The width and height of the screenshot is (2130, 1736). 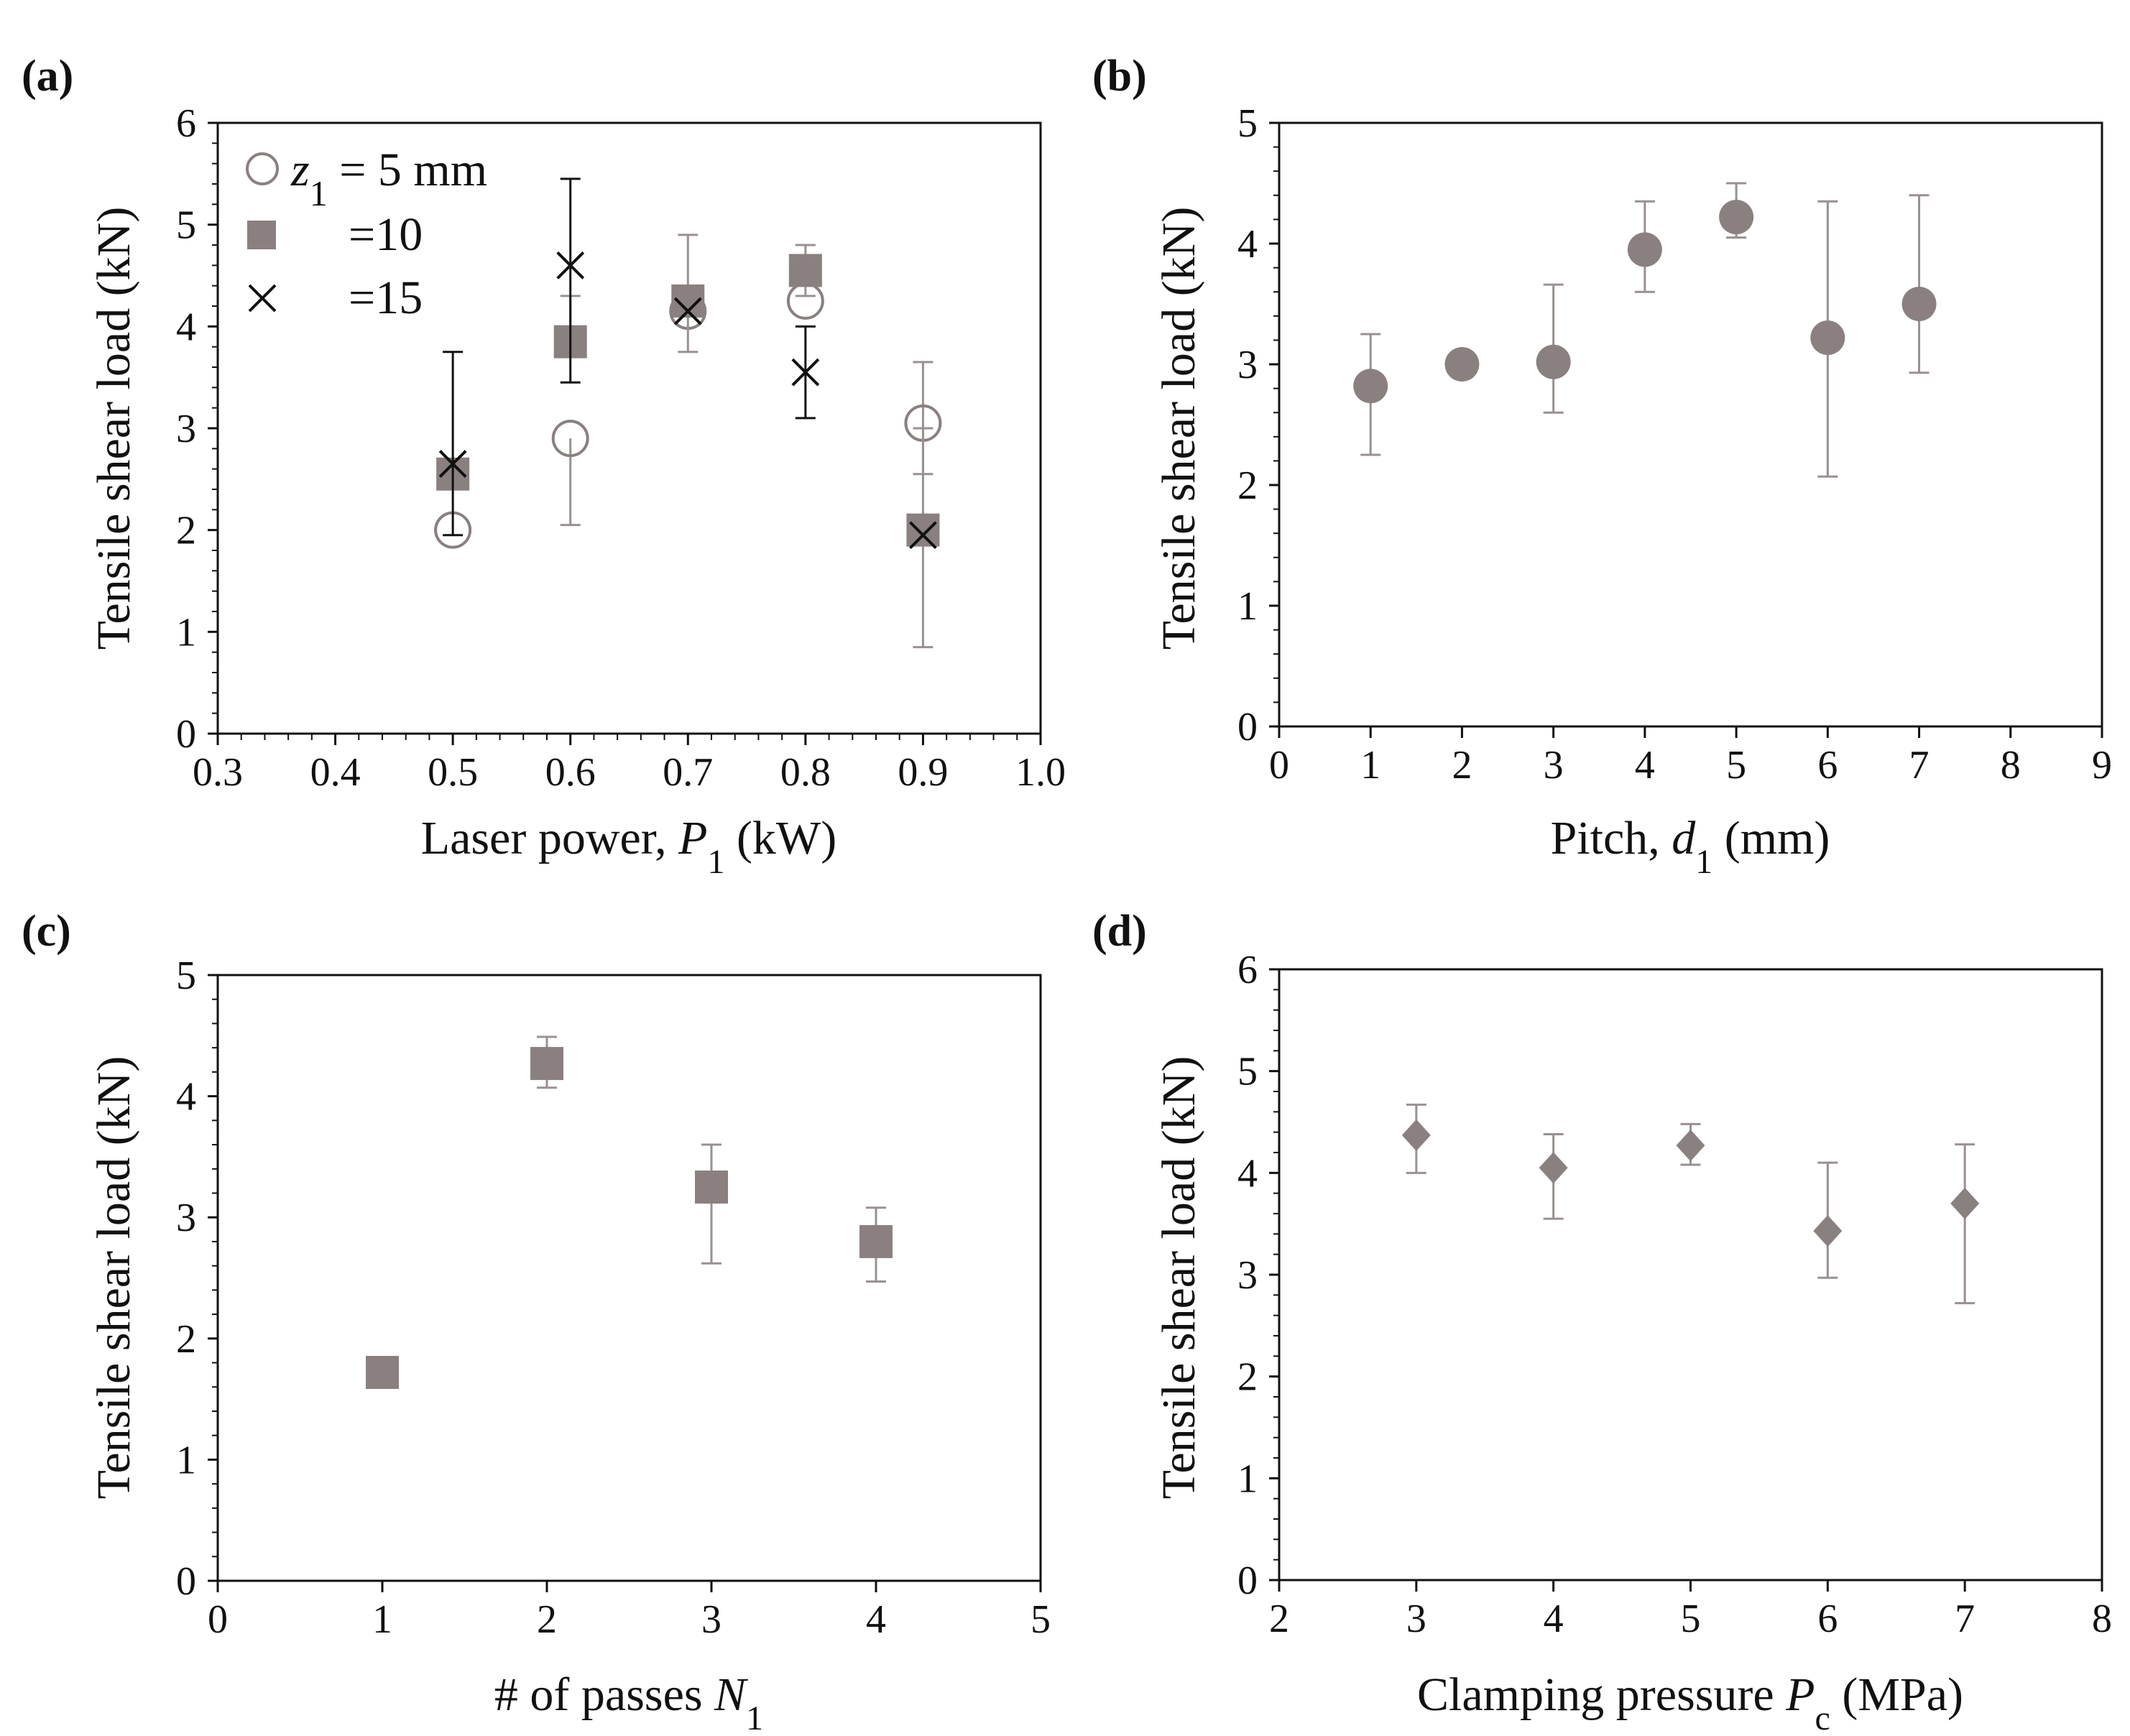 I want to click on y-axis-ticks-d: 0 1 2 3 4 5 6, so click(x=1258, y=1275).